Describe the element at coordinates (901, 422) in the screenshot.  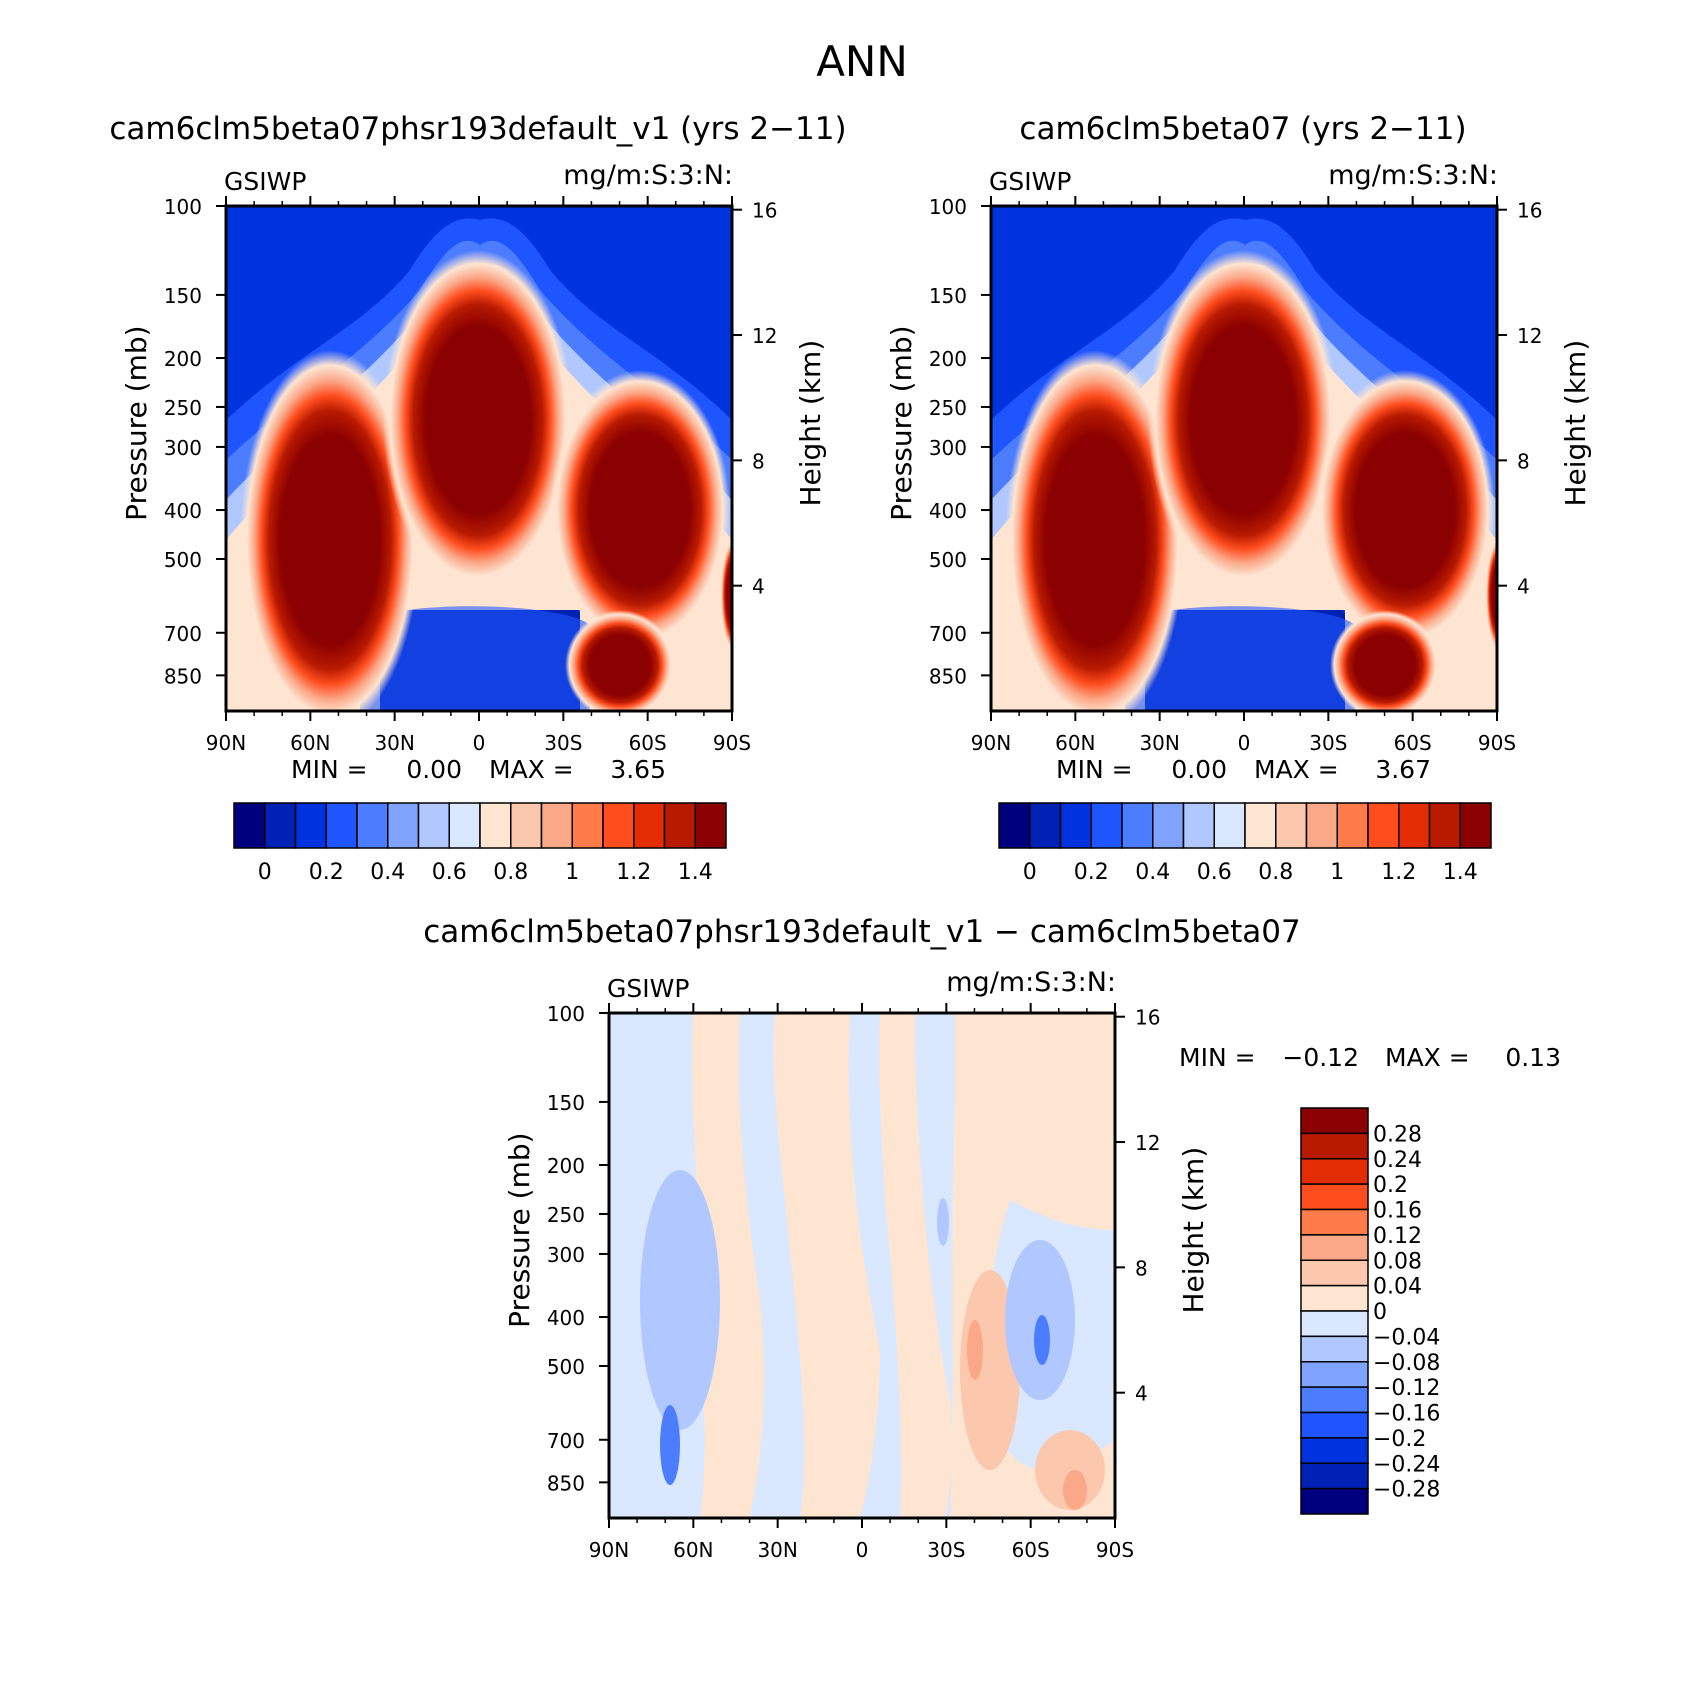
I see `panel-b-y-axis-title: Pressure (mb)` at that location.